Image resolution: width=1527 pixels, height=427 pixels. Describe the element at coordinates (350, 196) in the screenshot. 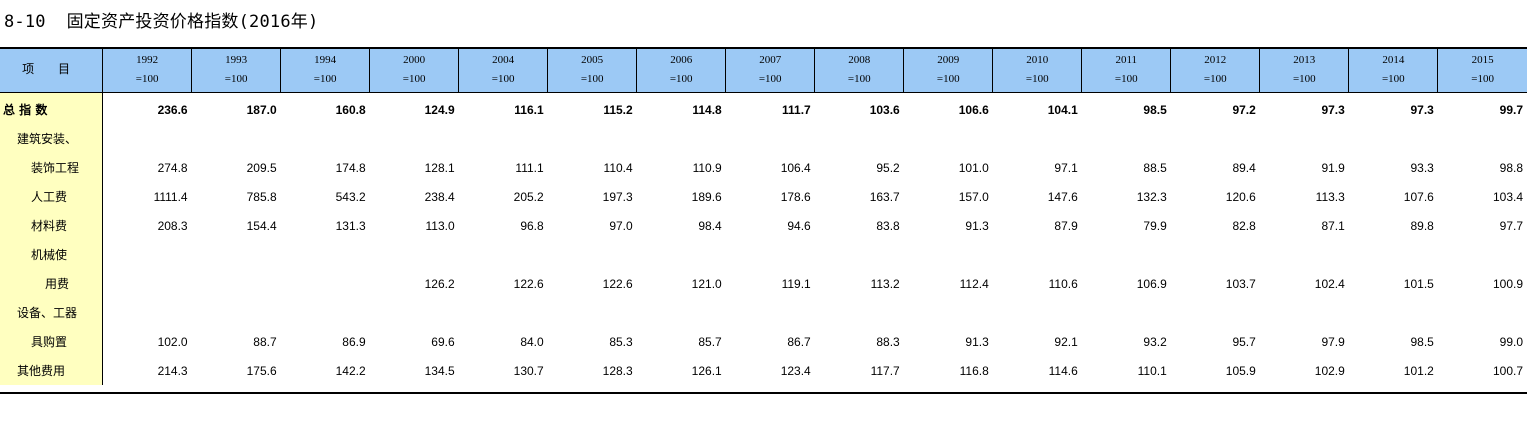

I see `table-cell: 543.2` at that location.